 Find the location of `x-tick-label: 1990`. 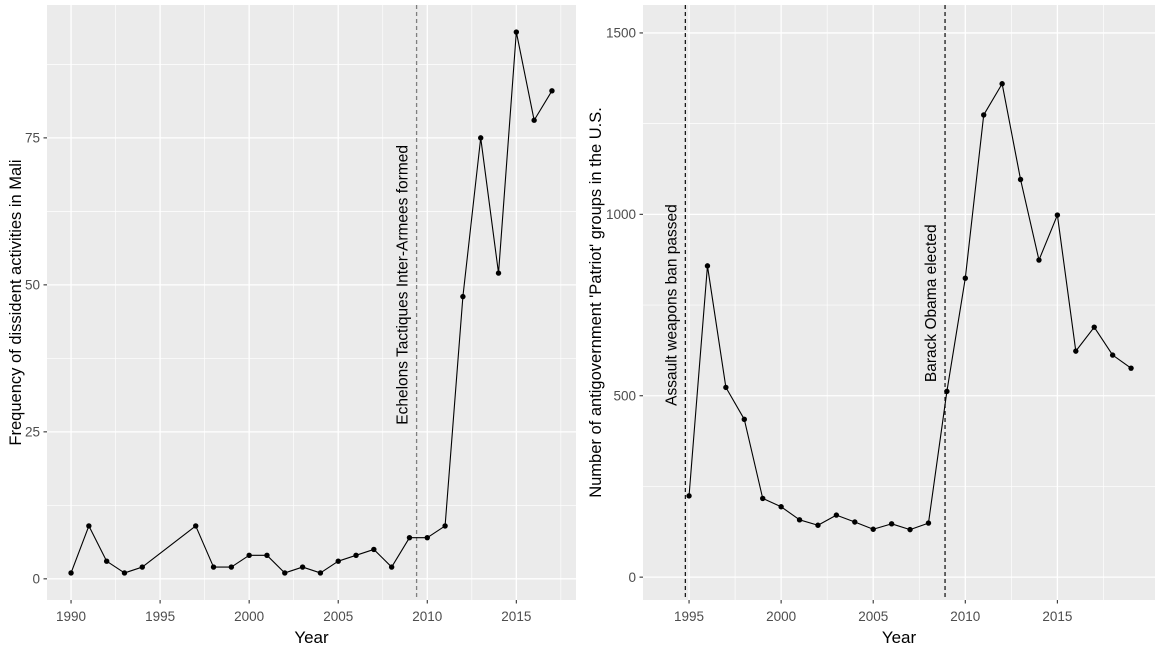

x-tick-label: 1990 is located at coordinates (71, 616).